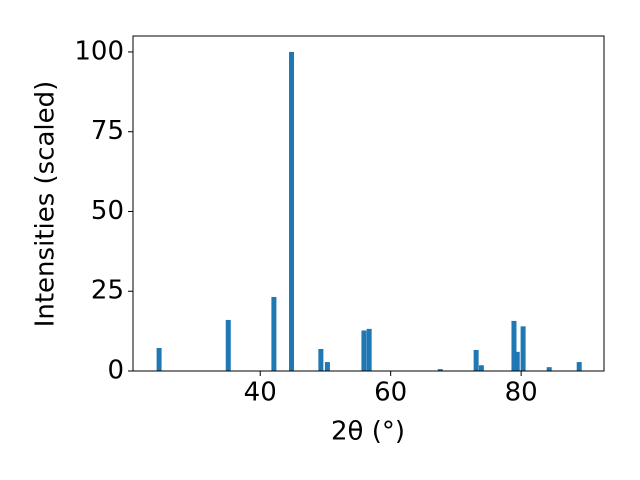  Describe the element at coordinates (46, 204) in the screenshot. I see `y-axis-label: Intensities (scaled)` at that location.